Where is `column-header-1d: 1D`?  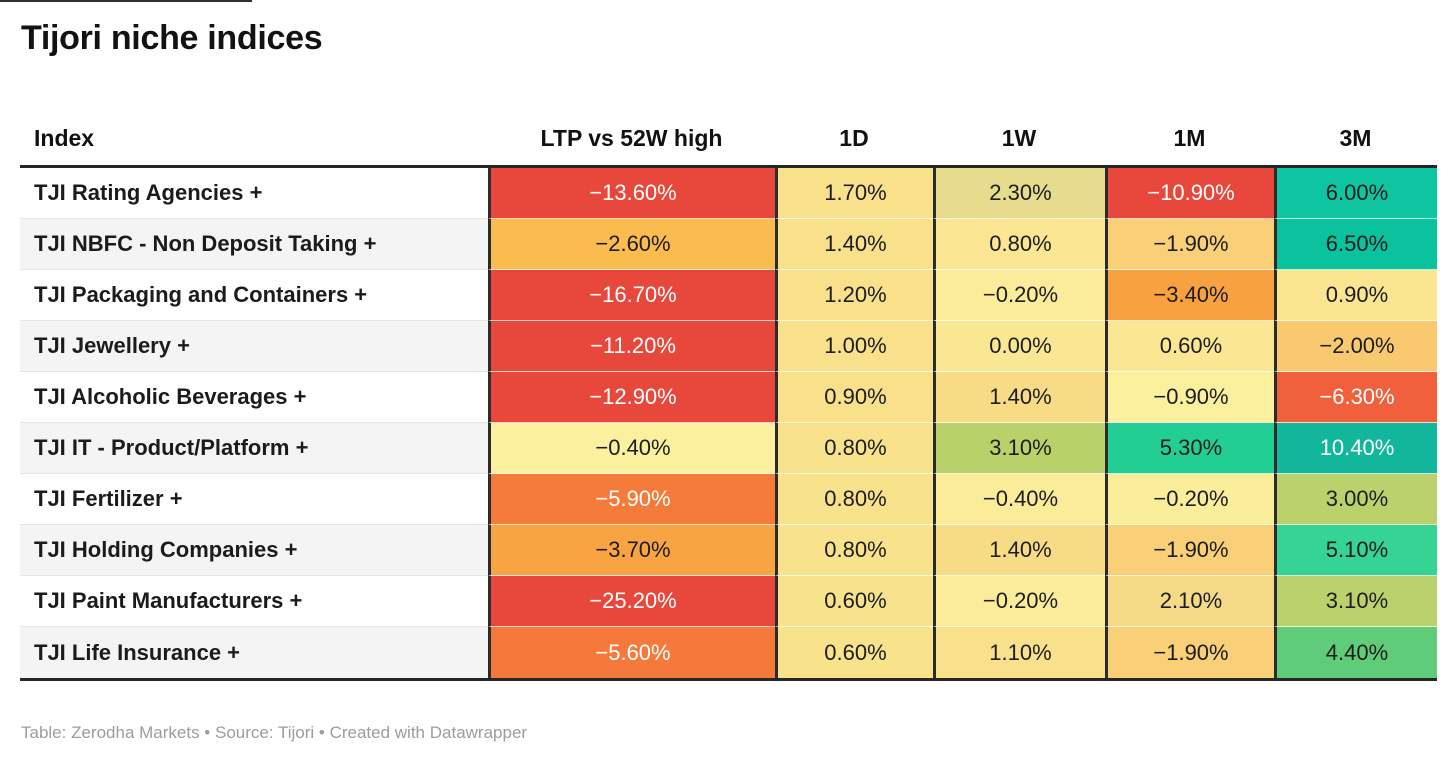
column-header-1d: 1D is located at coordinates (854, 140).